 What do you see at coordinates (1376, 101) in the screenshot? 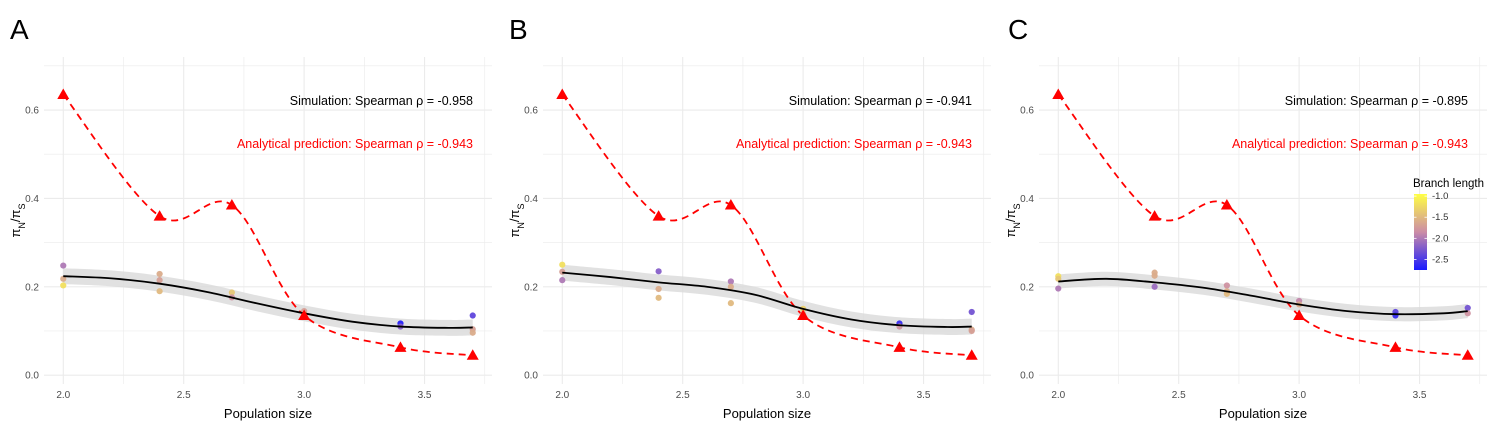
I see `simulation-annotation: Simulation: Spearman ρ = -0.895` at bounding box center [1376, 101].